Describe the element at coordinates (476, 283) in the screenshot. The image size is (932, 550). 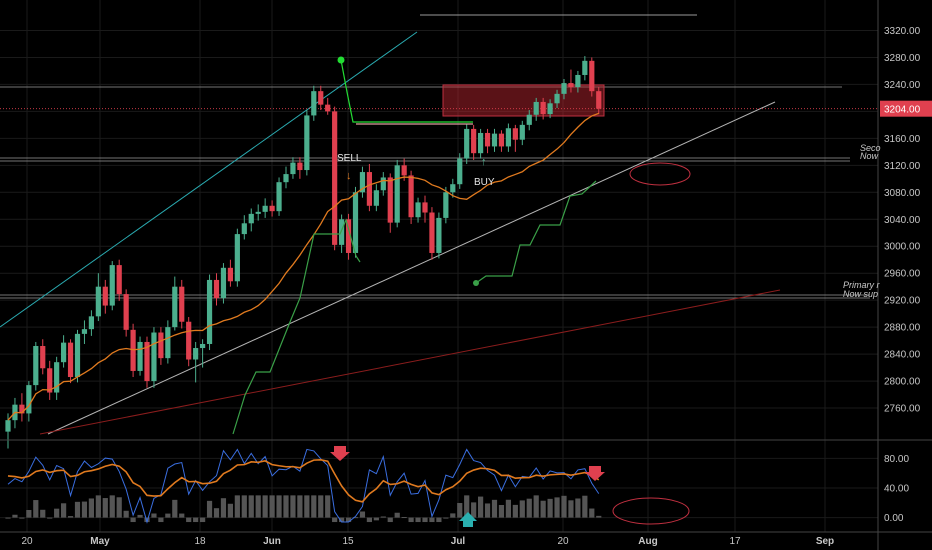
I see `stop-start-dot` at that location.